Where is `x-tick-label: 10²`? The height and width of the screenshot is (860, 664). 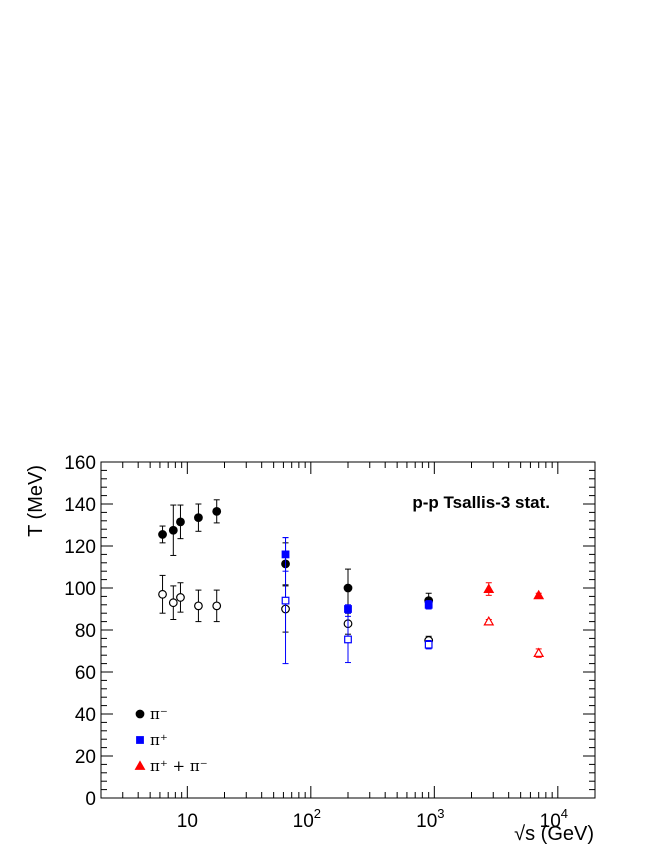 x-tick-label: 10² is located at coordinates (307, 819).